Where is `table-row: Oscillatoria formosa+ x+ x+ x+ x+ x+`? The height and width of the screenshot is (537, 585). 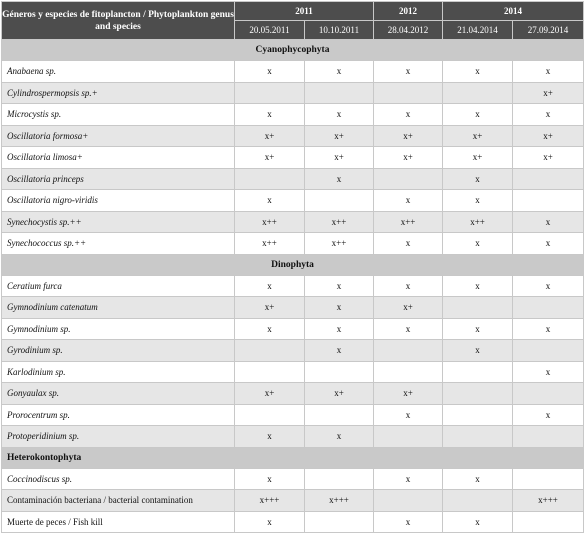 table-row: Oscillatoria formosa+ x+ x+ x+ x+ x+ is located at coordinates (293, 135).